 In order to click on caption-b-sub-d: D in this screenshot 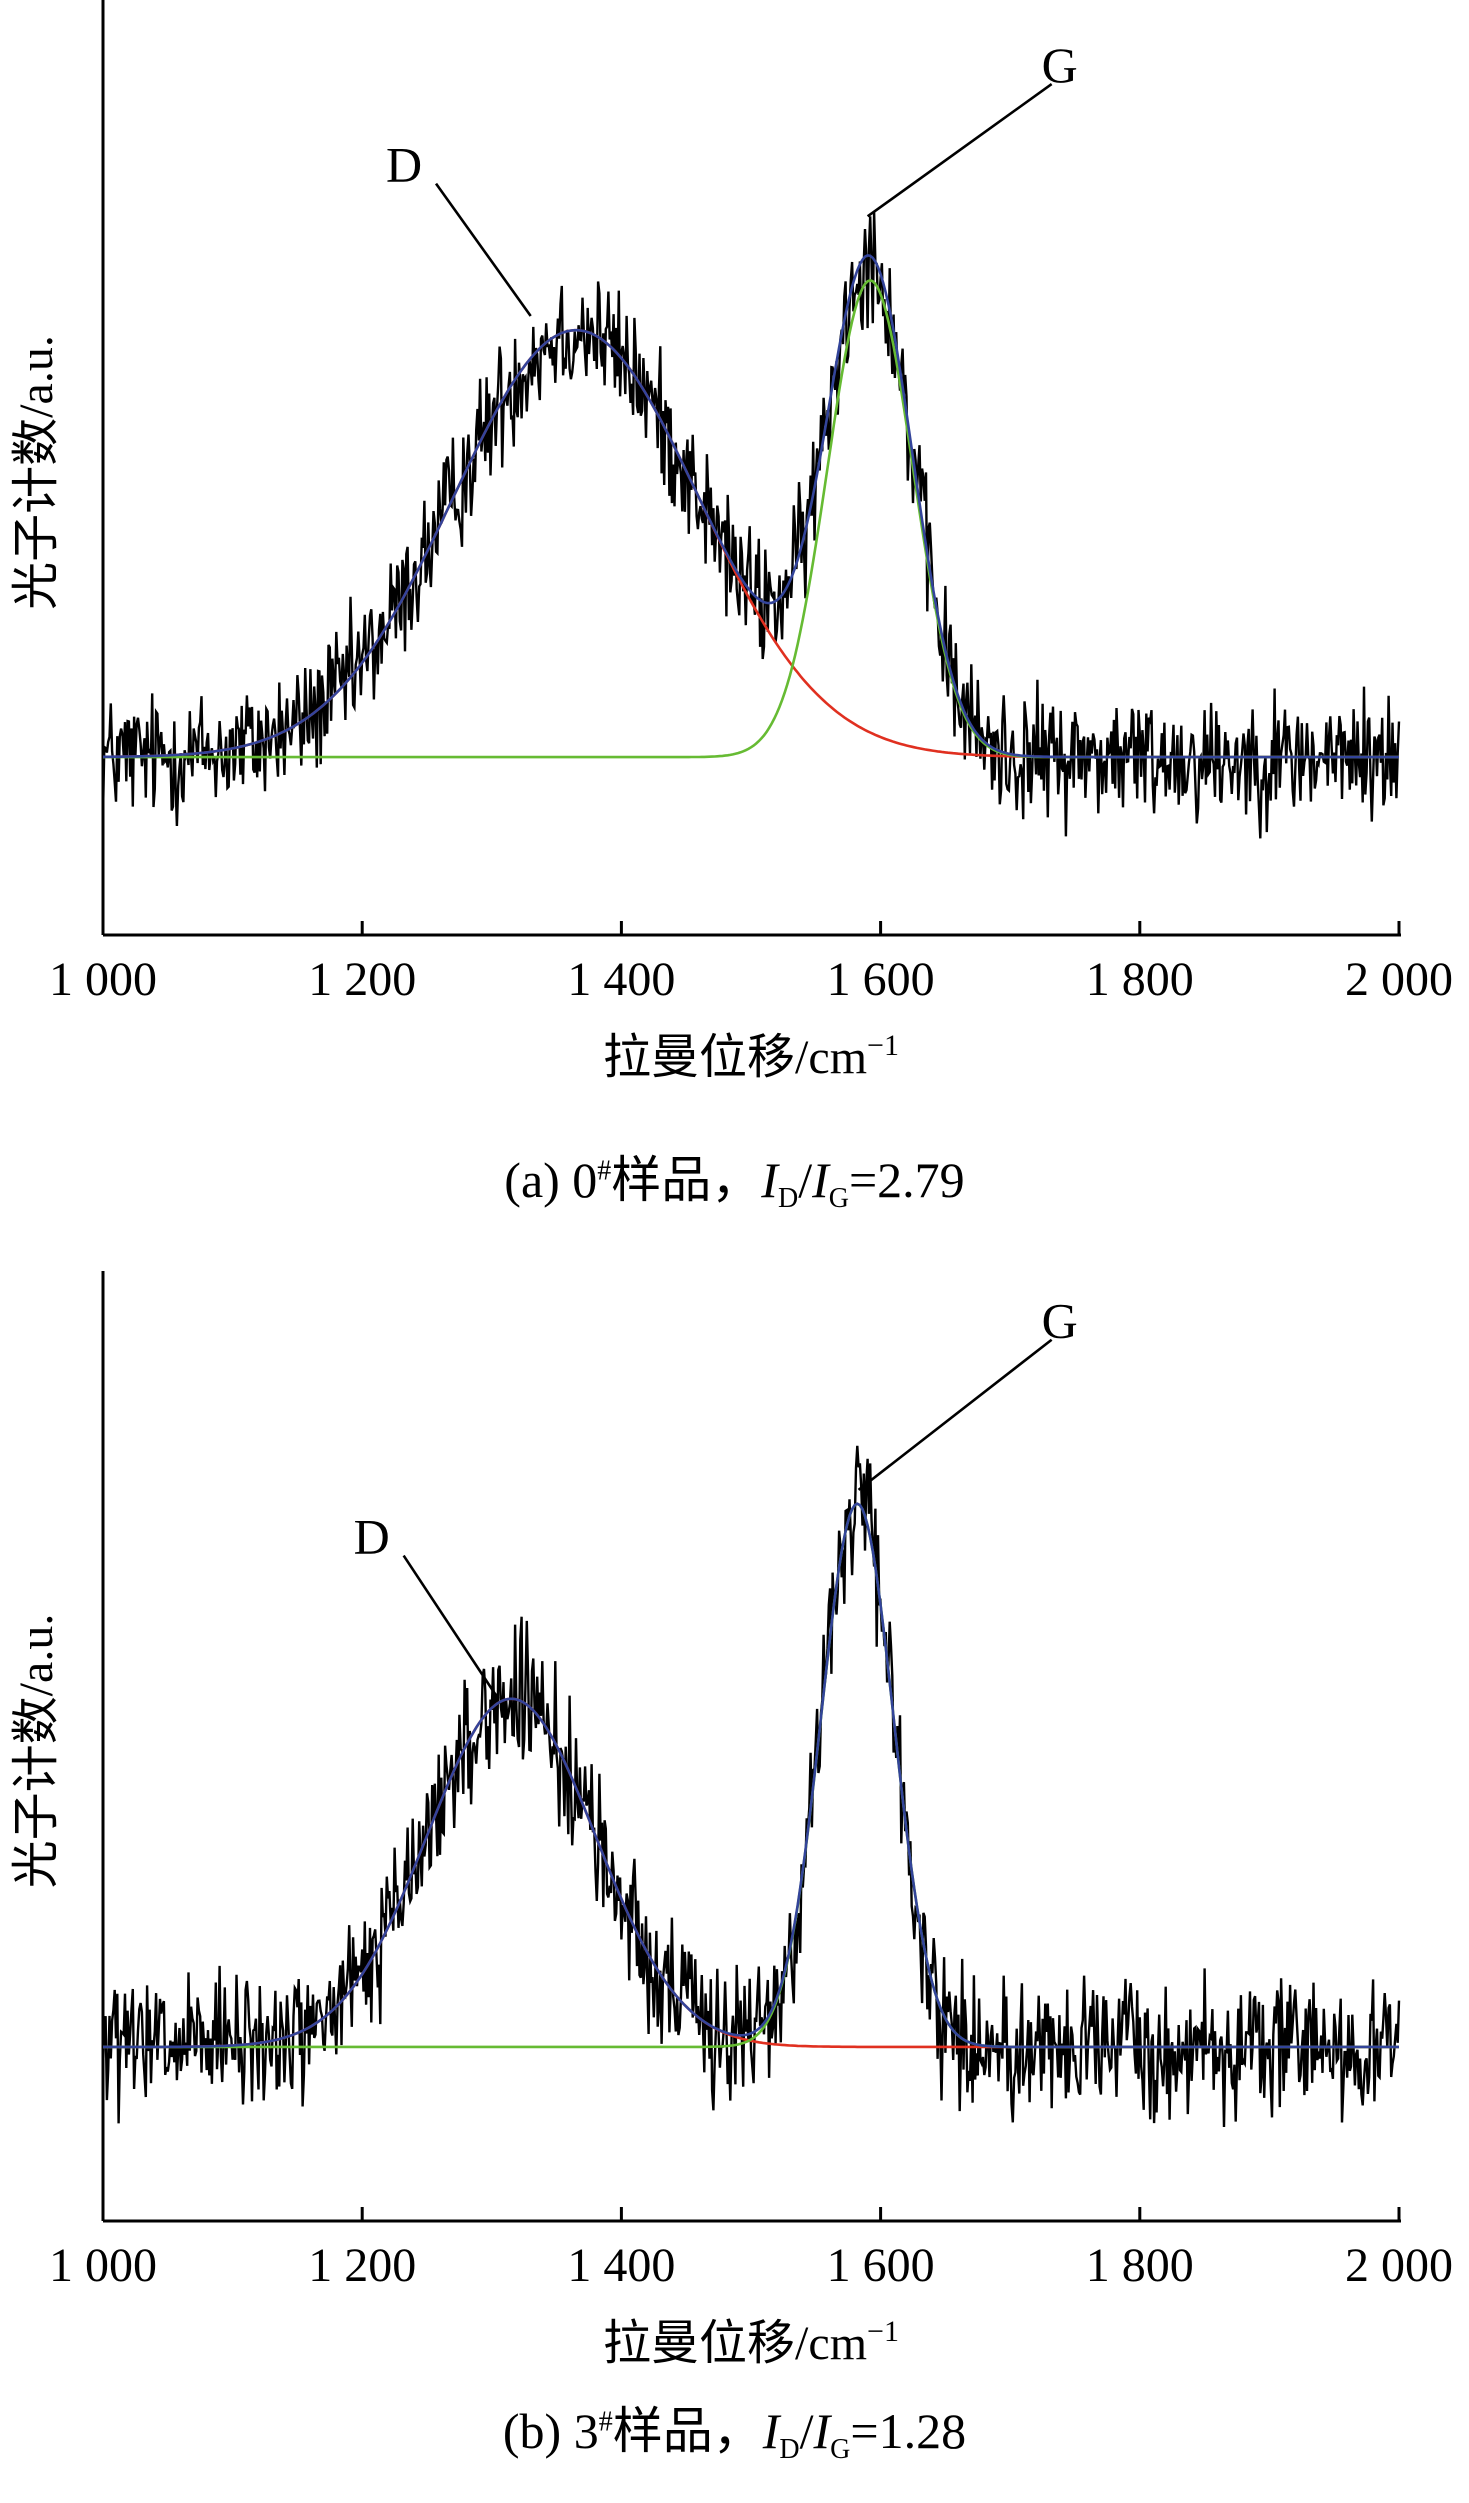, I will do `click(789, 2449)`.